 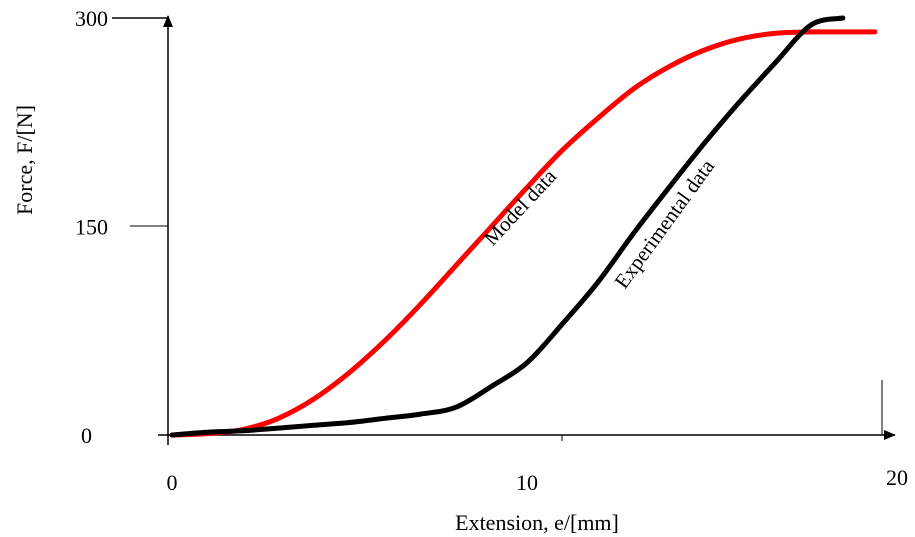 I want to click on y-tick-label-300: 300, so click(x=91, y=18).